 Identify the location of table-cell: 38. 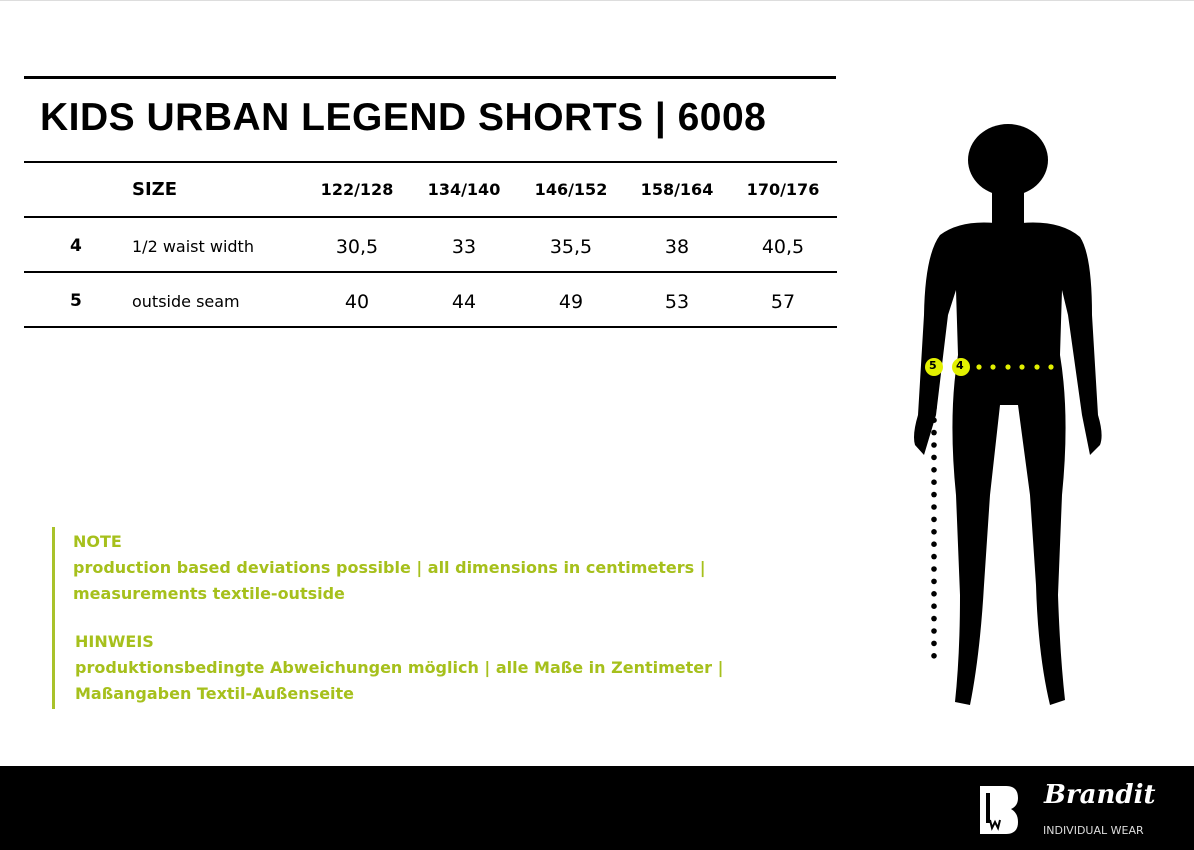
(677, 247).